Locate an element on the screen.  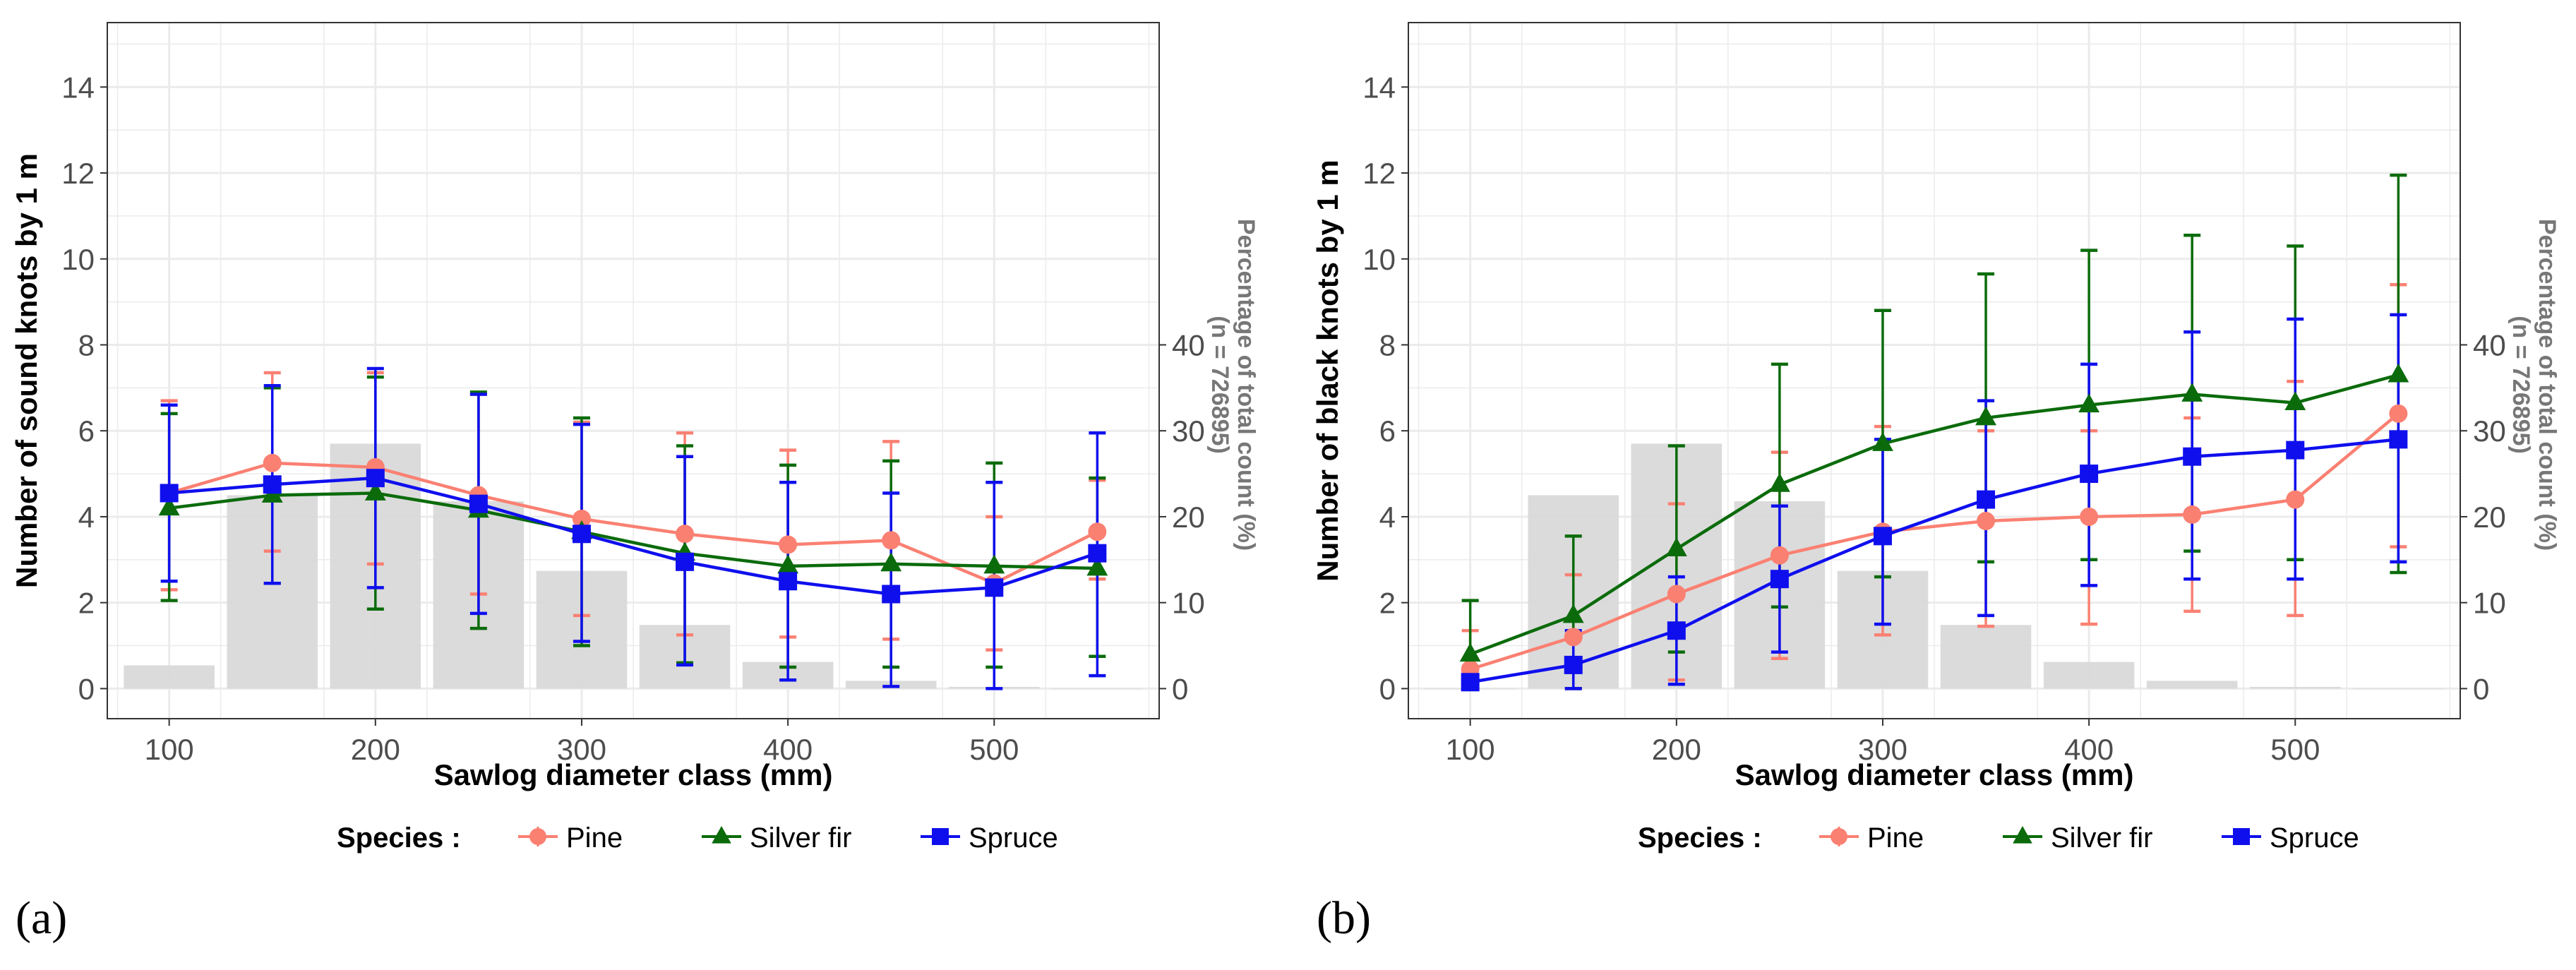
y-tick-label: 14 is located at coordinates (1379, 88).